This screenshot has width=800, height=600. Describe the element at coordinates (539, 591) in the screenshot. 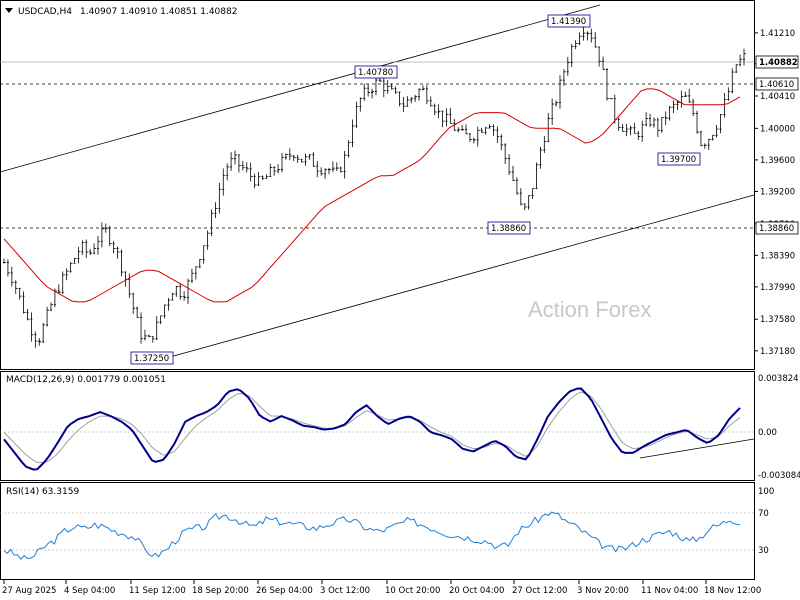

I see `time-tick-label: 27 Oct 12:00` at that location.